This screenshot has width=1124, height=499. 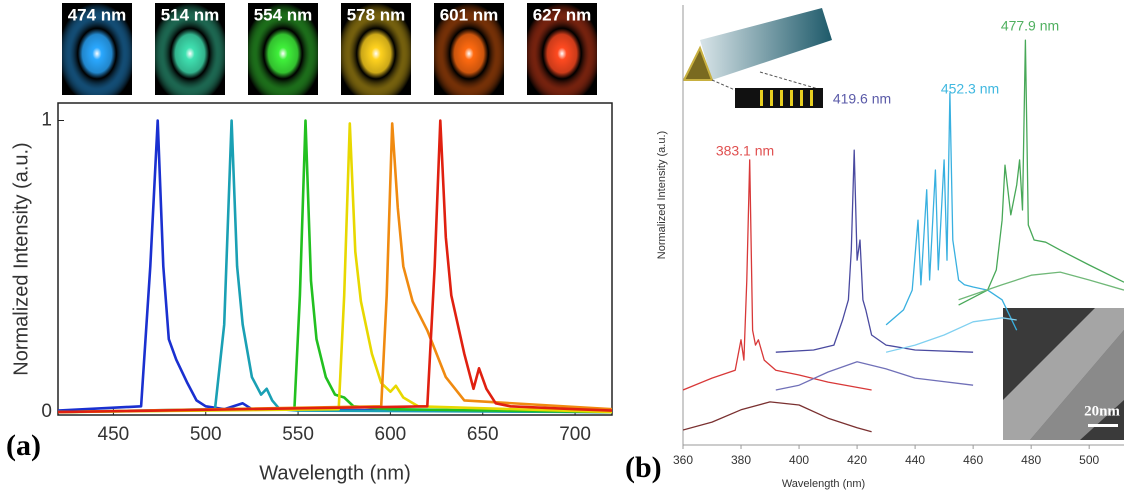 I want to click on x-tick-label: 480, so click(x=1031, y=460).